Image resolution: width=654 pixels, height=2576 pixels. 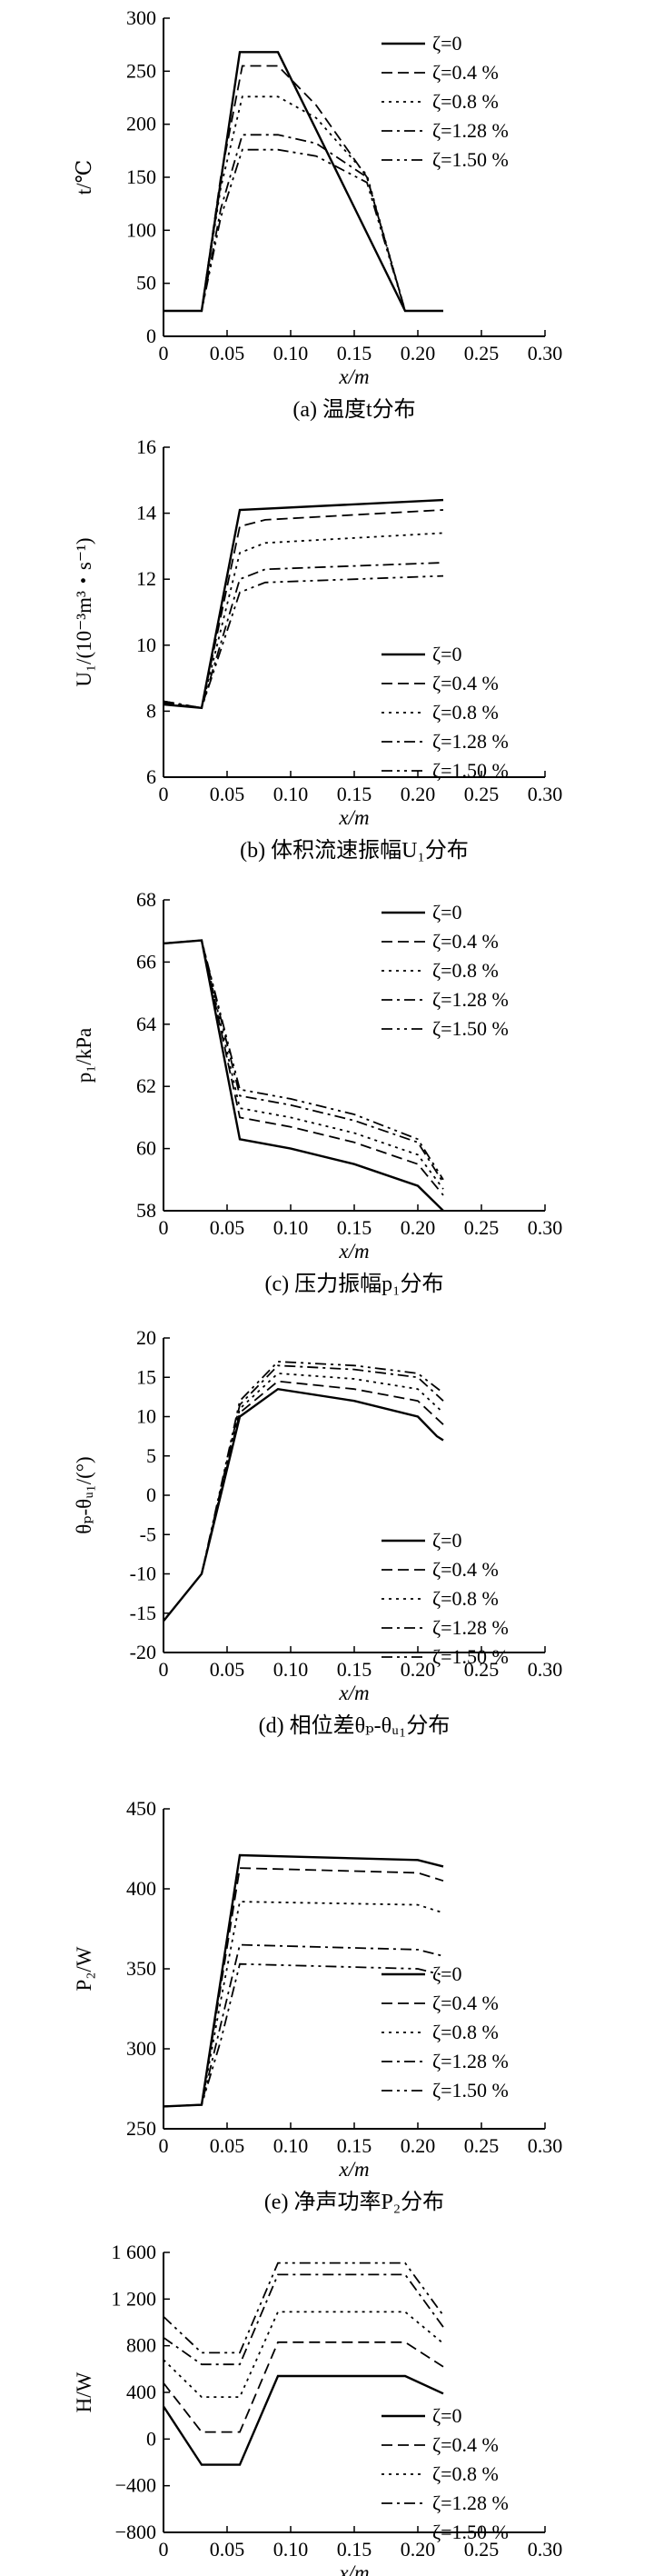 I want to click on chart-e-x-tick-label: 0.05, so click(x=227, y=2145).